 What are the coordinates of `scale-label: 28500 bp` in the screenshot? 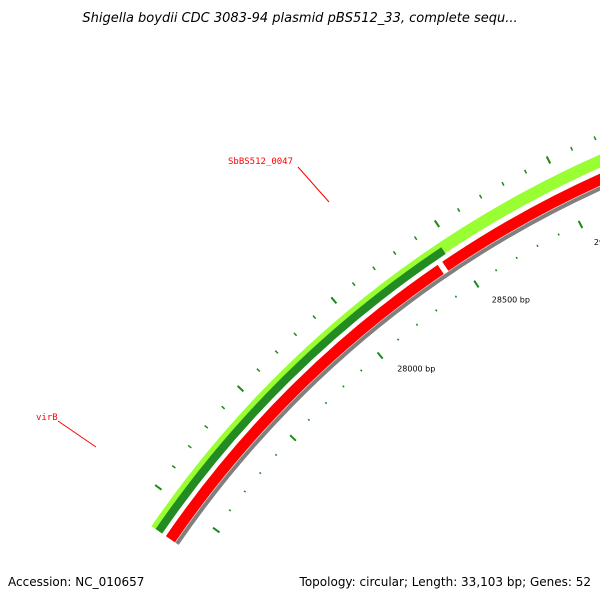 It's located at (511, 300).